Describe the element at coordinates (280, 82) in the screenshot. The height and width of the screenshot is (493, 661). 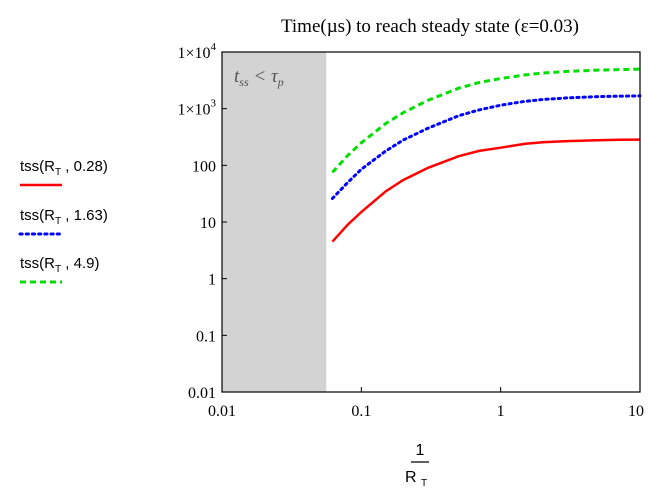
I see `annot-sub-p: p` at that location.